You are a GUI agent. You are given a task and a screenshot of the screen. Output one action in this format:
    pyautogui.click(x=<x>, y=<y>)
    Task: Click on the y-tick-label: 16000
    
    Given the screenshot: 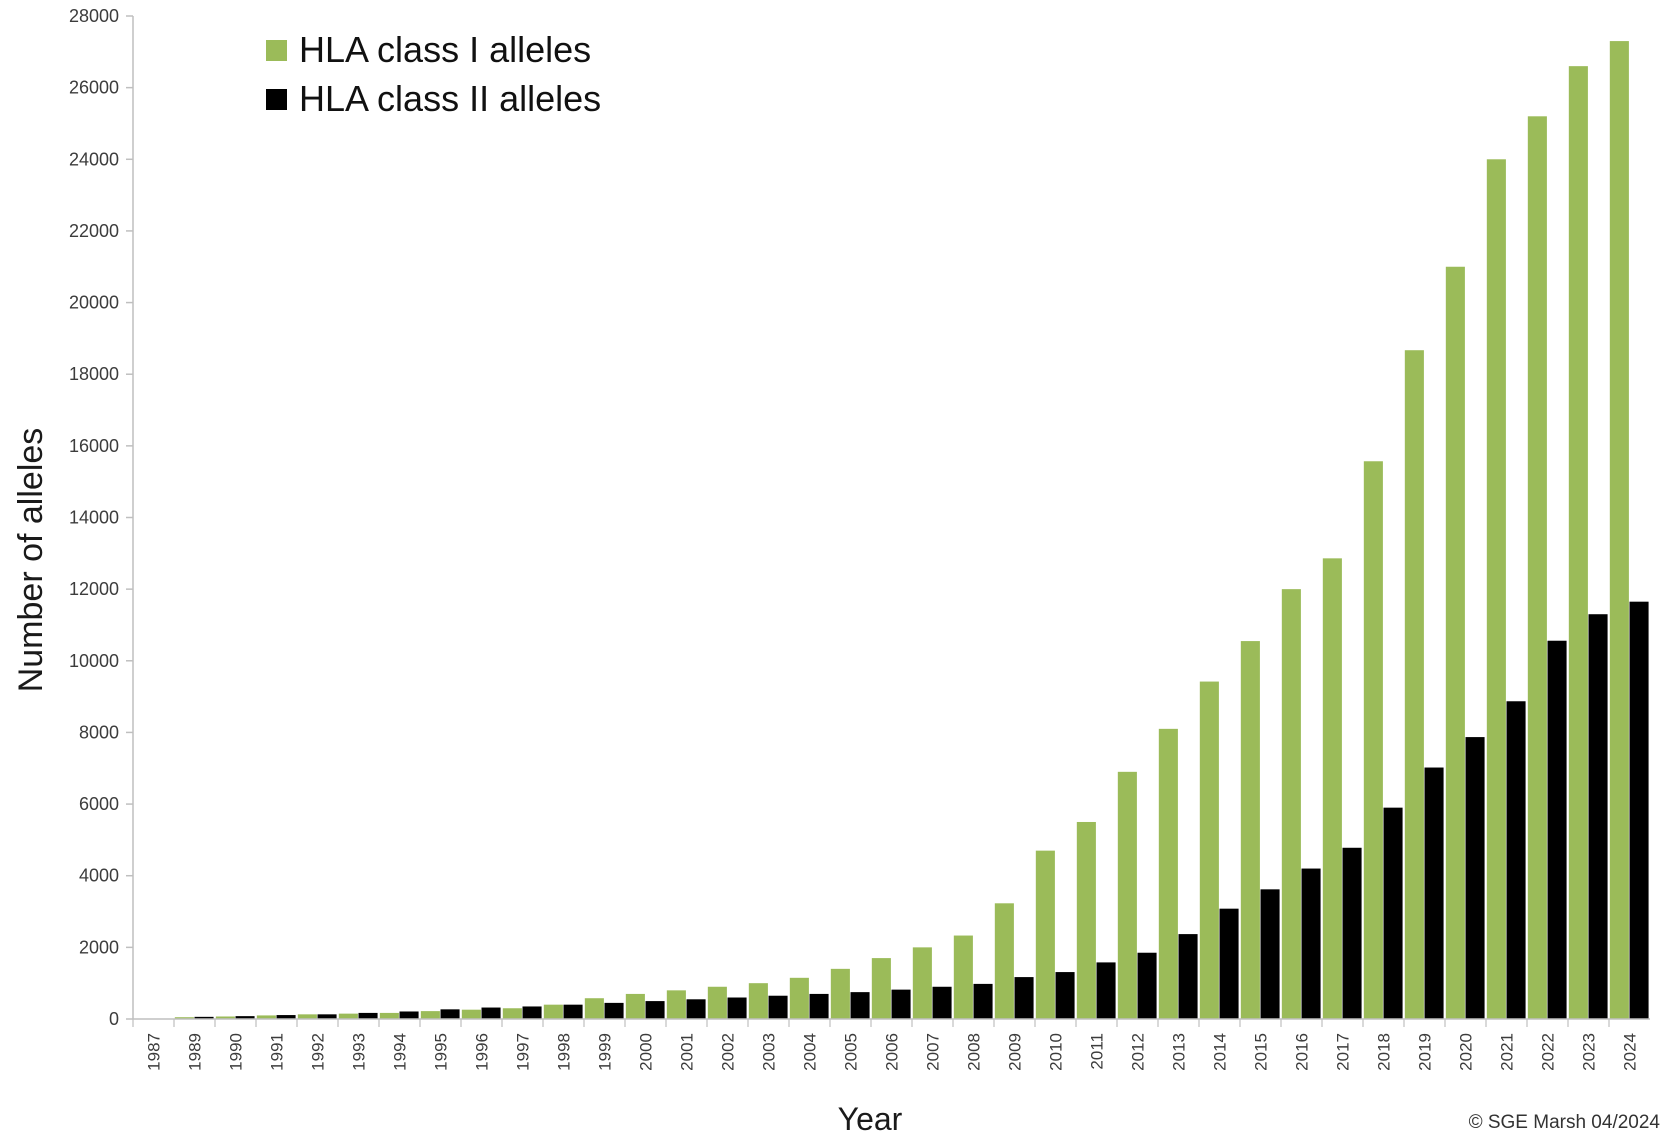 What is the action you would take?
    pyautogui.click(x=94, y=446)
    